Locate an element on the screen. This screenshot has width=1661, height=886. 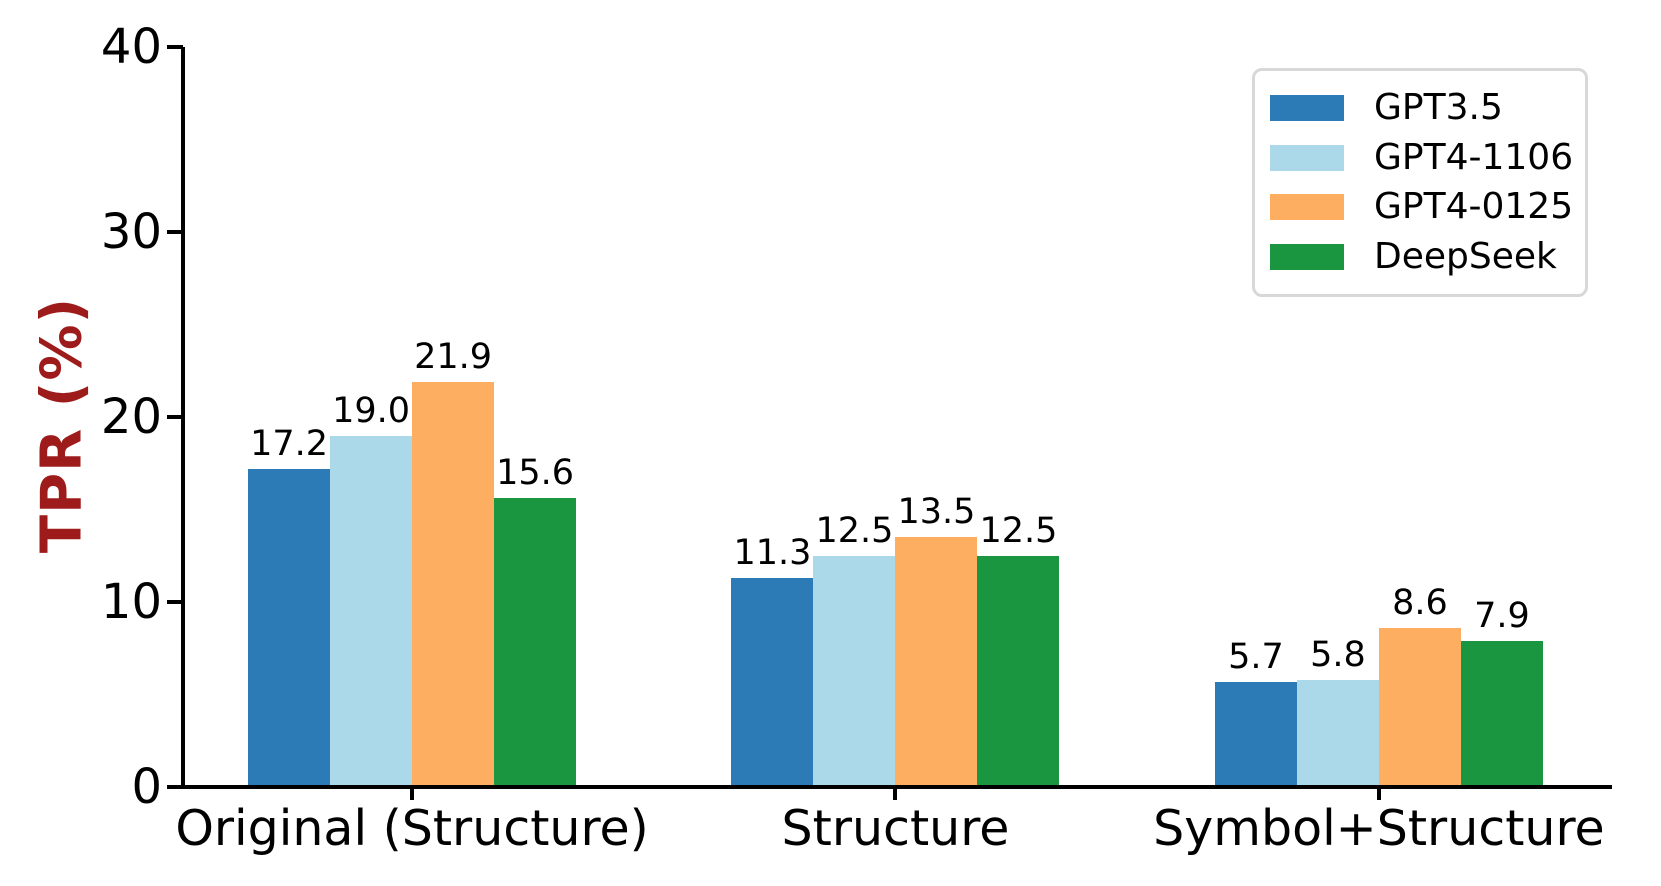
y-axis-line is located at coordinates (183, 418).